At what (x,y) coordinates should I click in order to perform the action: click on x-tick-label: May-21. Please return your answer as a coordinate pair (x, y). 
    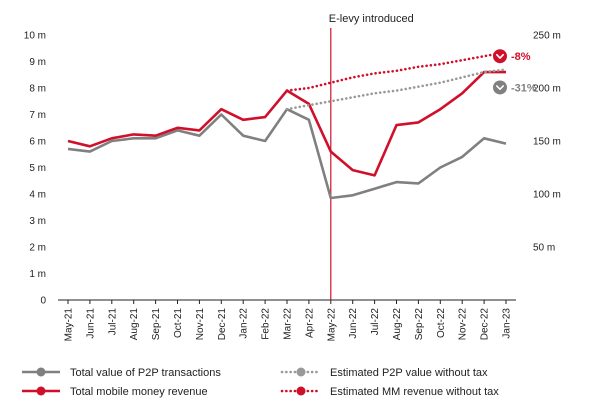
    Looking at the image, I should click on (69, 325).